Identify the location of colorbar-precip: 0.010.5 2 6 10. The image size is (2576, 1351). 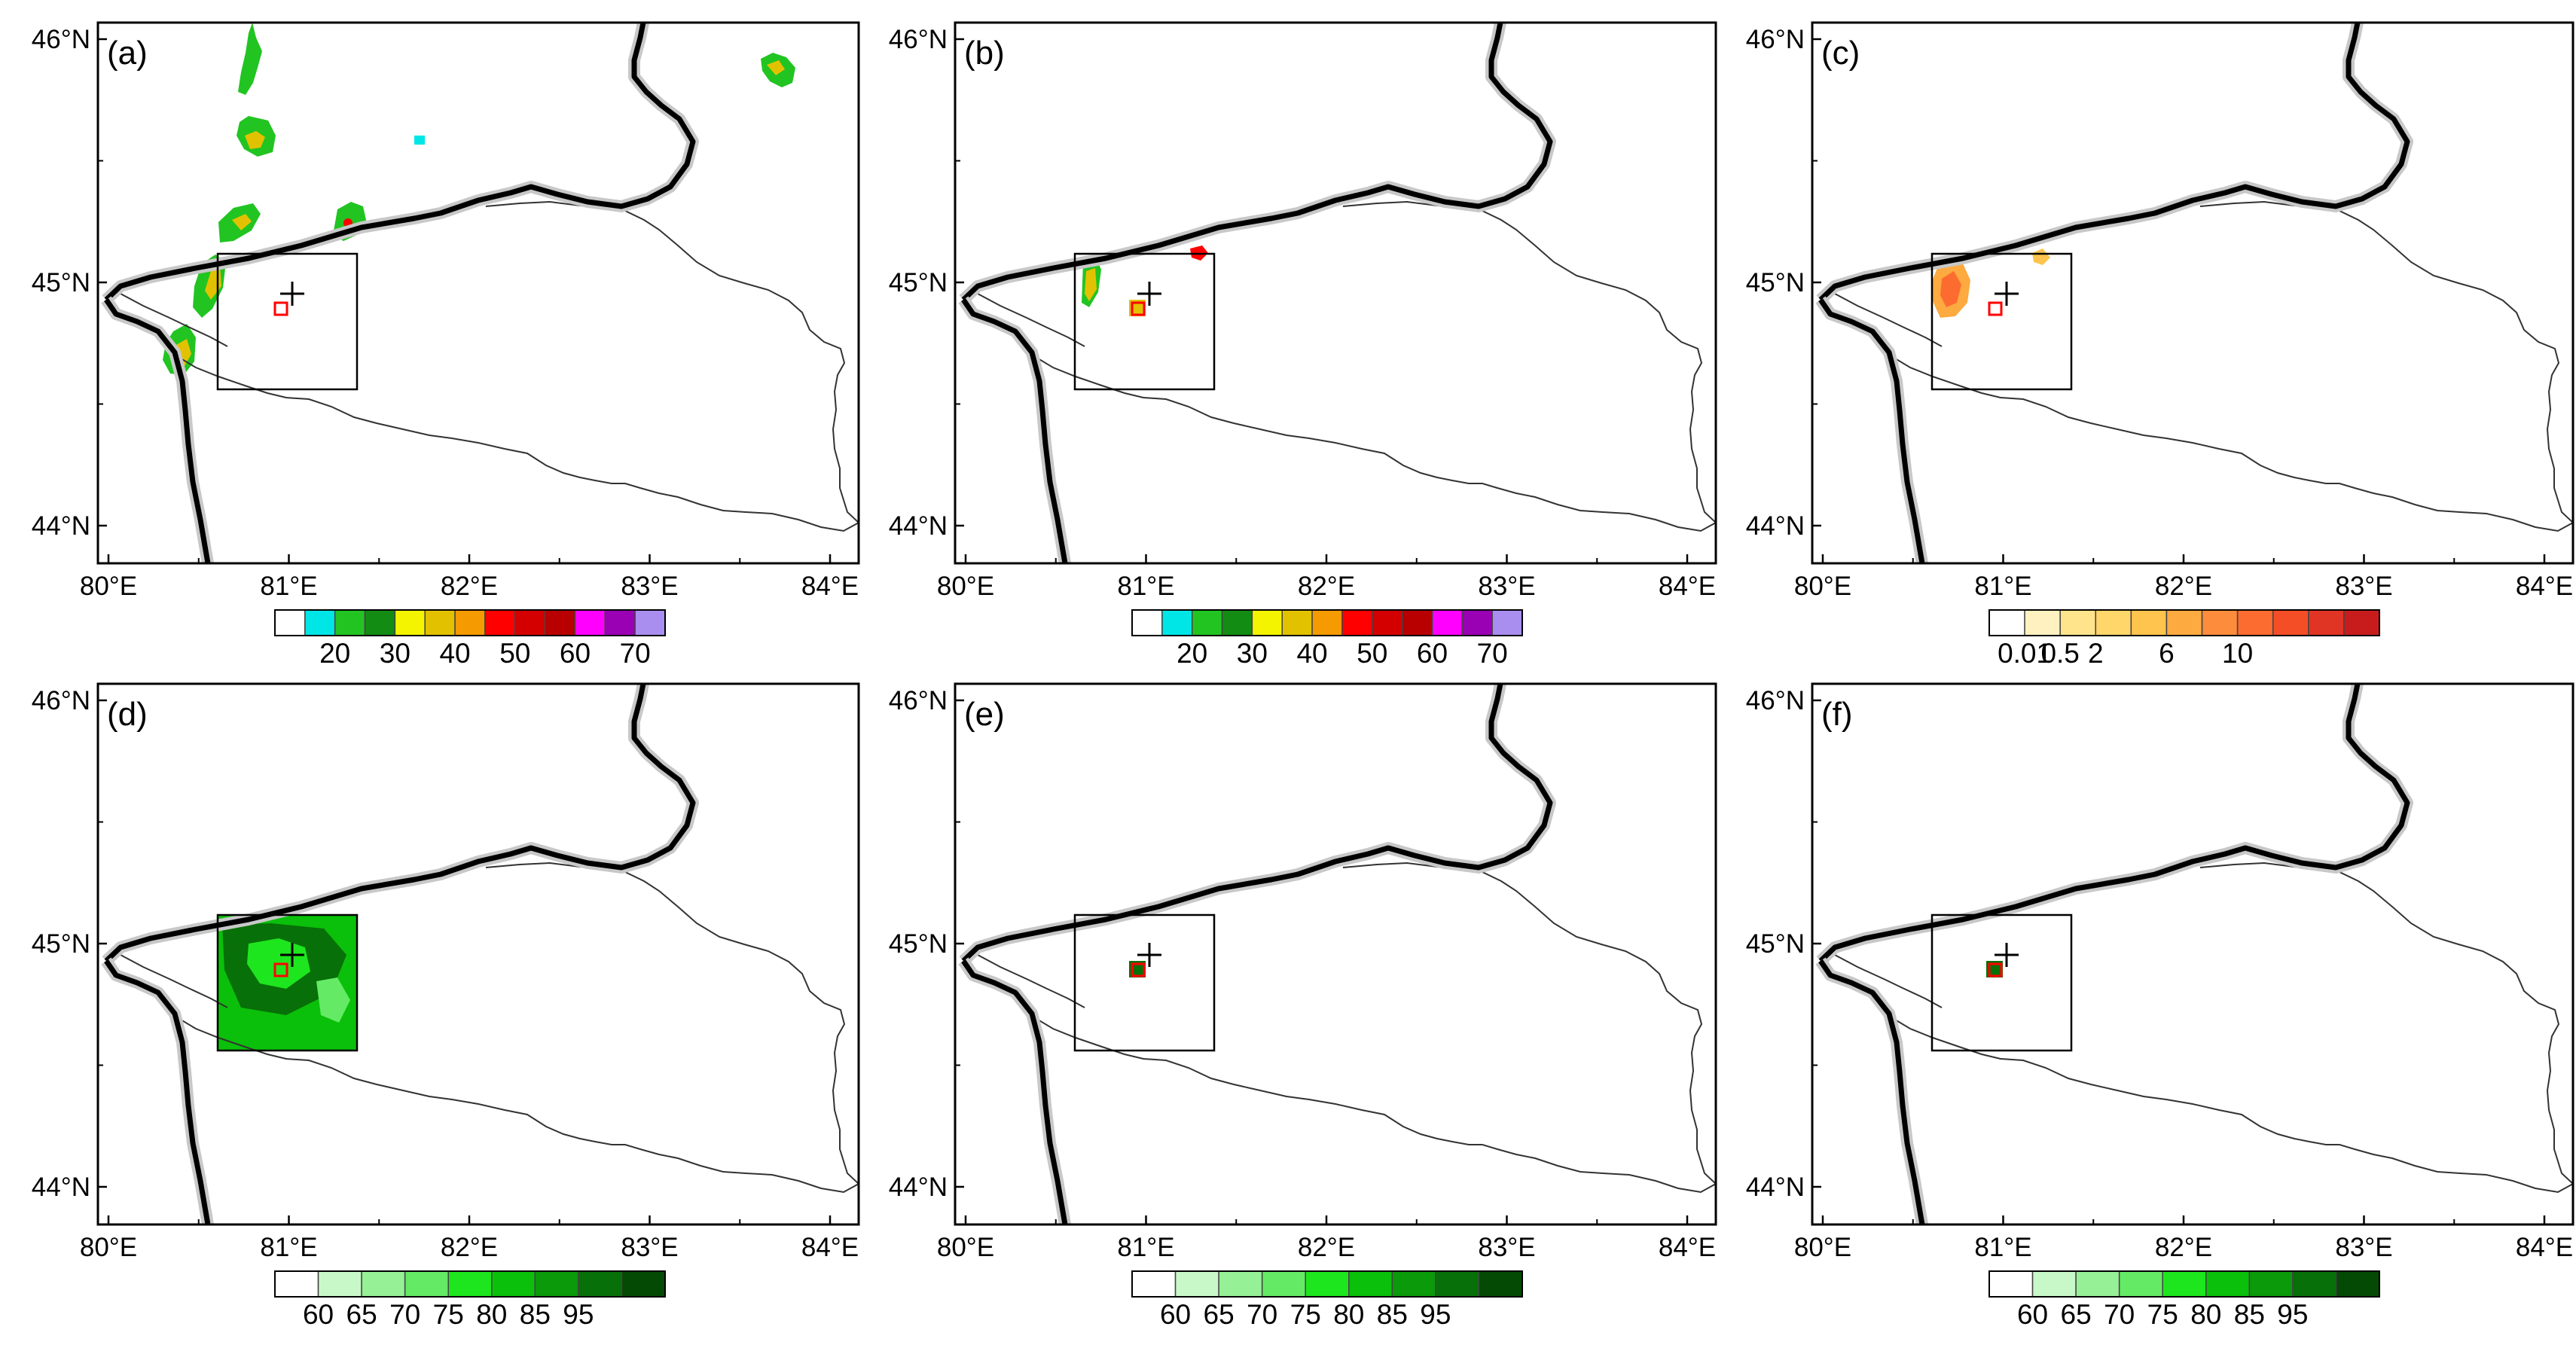
(2184, 639).